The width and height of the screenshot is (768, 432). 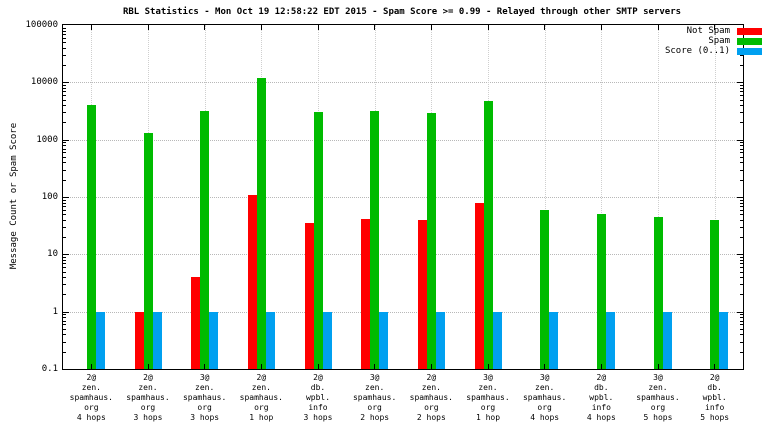 I want to click on y-tick-label: 100, so click(x=49, y=197).